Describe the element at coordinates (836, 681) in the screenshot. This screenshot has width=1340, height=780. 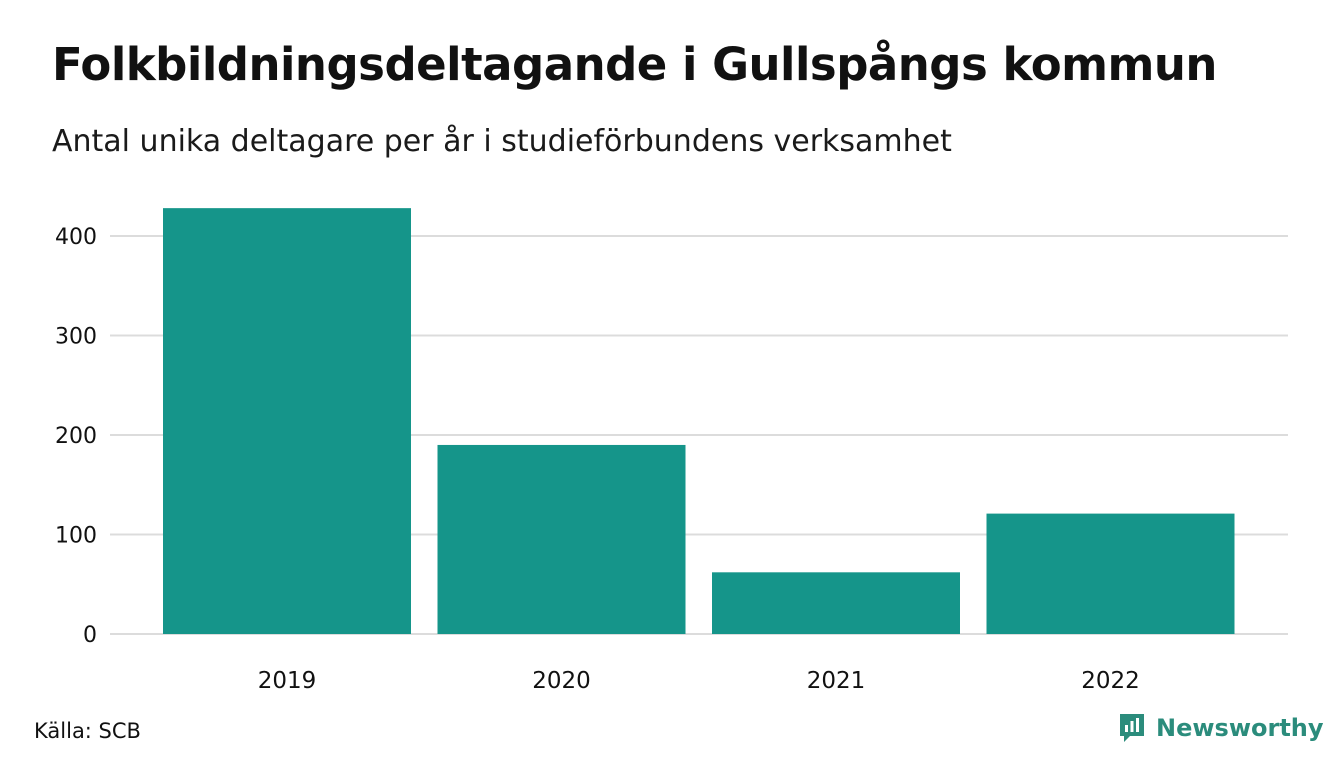
I see `x-tick-label: 2021` at that location.